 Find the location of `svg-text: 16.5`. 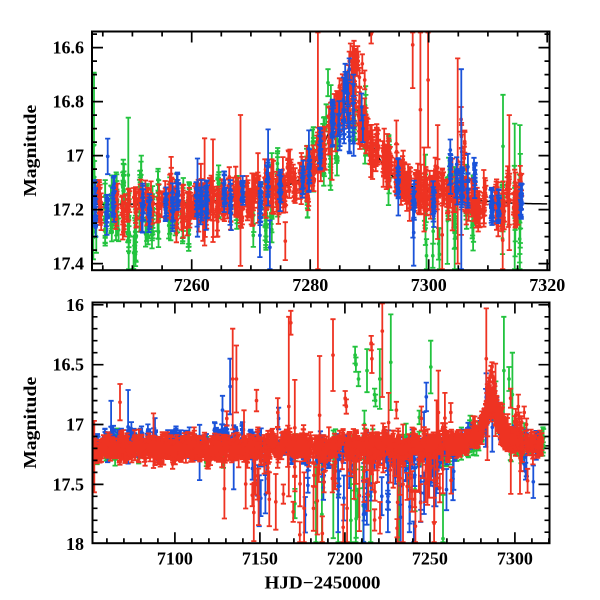

svg-text: 16.5 is located at coordinates (69, 365).